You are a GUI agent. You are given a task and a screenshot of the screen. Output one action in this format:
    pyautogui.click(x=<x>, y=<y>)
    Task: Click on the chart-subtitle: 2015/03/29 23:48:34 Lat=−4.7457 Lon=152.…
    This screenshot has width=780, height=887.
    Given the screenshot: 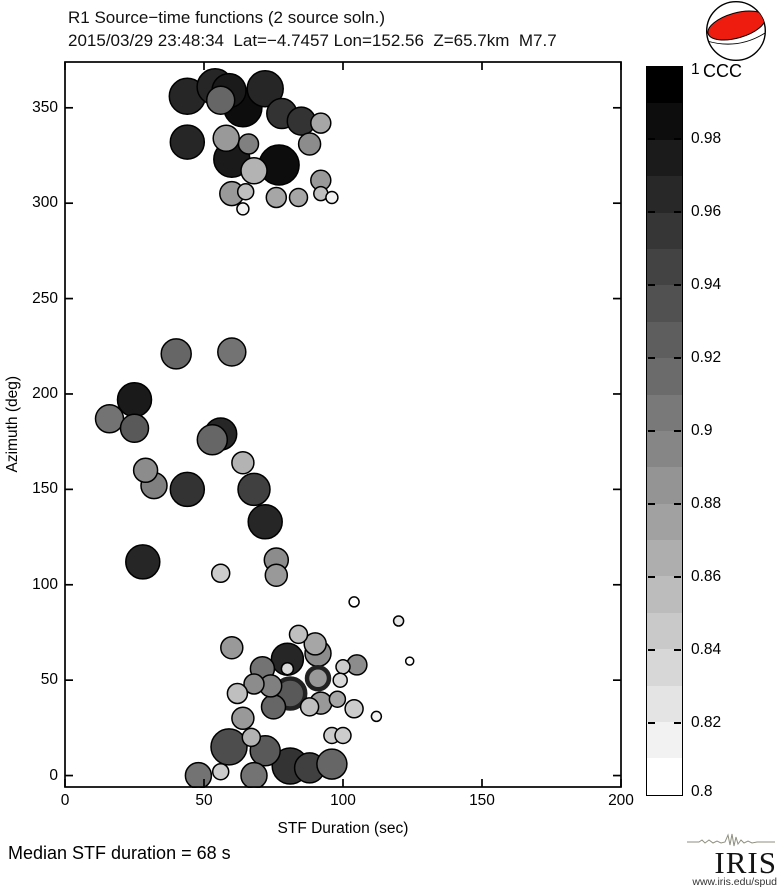 What is the action you would take?
    pyautogui.click(x=312, y=40)
    